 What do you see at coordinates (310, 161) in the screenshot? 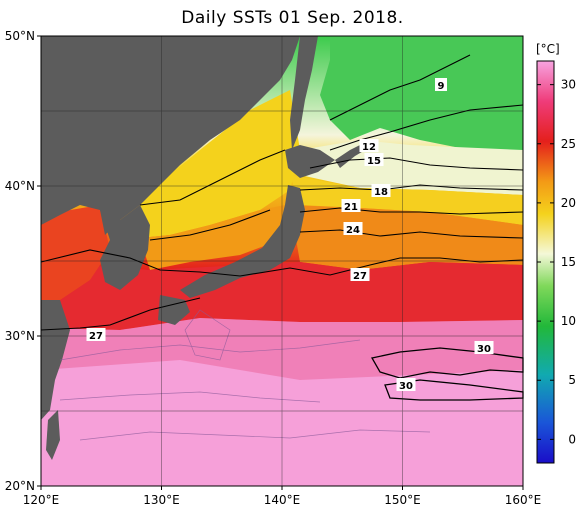
I see `hokkaido` at bounding box center [310, 161].